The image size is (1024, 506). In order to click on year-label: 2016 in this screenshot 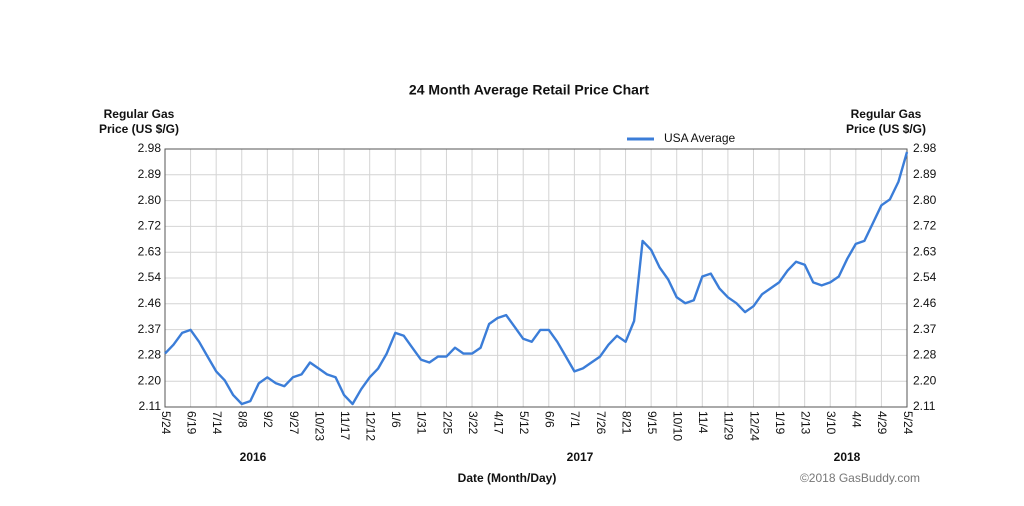, I will do `click(253, 457)`.